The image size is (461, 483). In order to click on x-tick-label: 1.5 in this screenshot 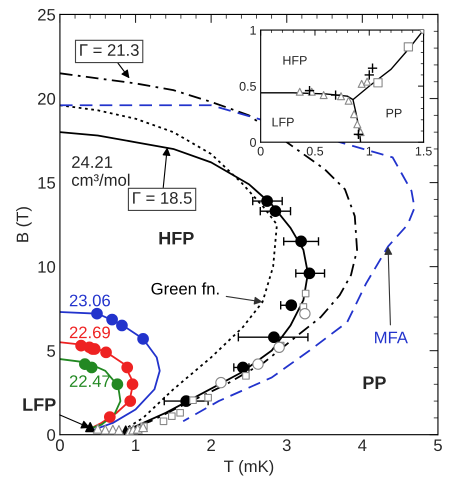, I will do `click(424, 151)`.